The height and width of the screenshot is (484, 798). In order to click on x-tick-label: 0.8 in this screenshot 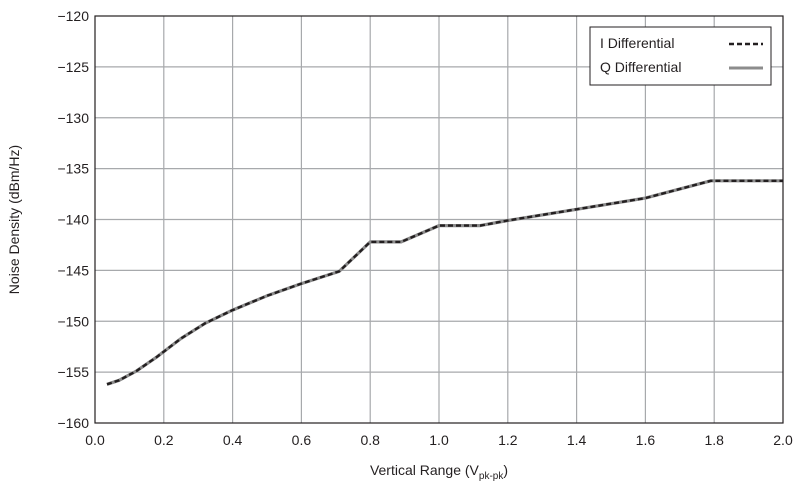, I will do `click(370, 440)`.